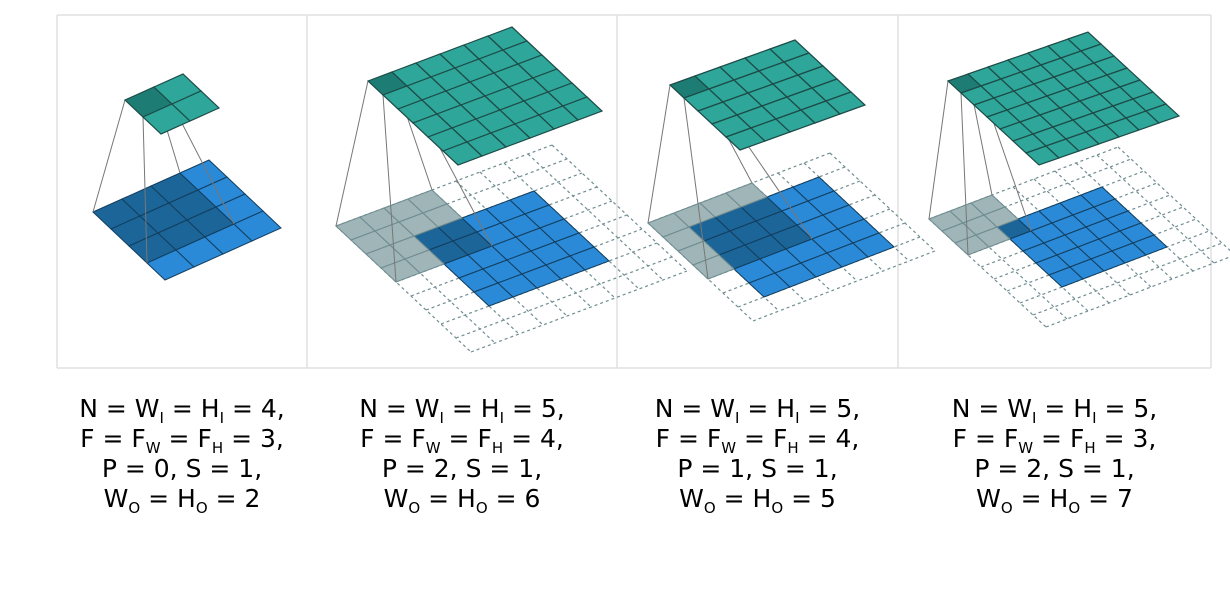 This screenshot has height=595, width=1230. What do you see at coordinates (1106, 498) in the screenshot?
I see `caption-text: = 7` at bounding box center [1106, 498].